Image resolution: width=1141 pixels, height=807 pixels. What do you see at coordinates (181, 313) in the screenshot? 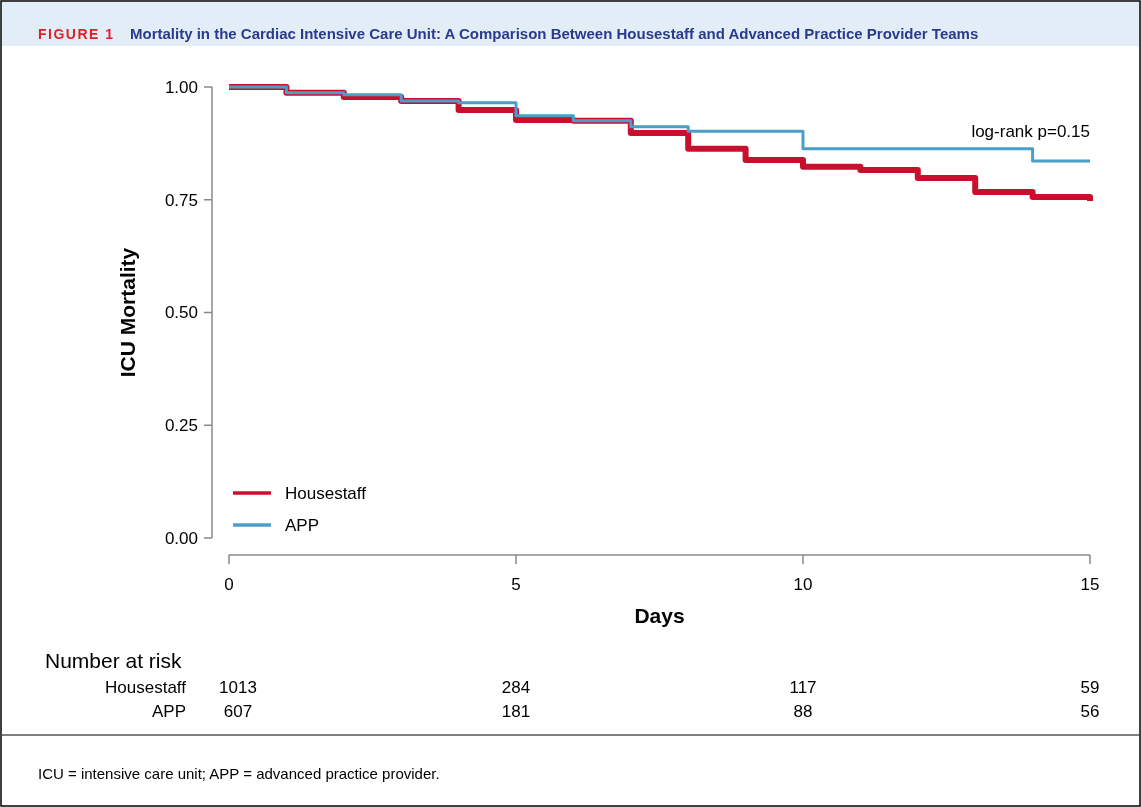
I see `y-tick-label: 0.50` at bounding box center [181, 313].